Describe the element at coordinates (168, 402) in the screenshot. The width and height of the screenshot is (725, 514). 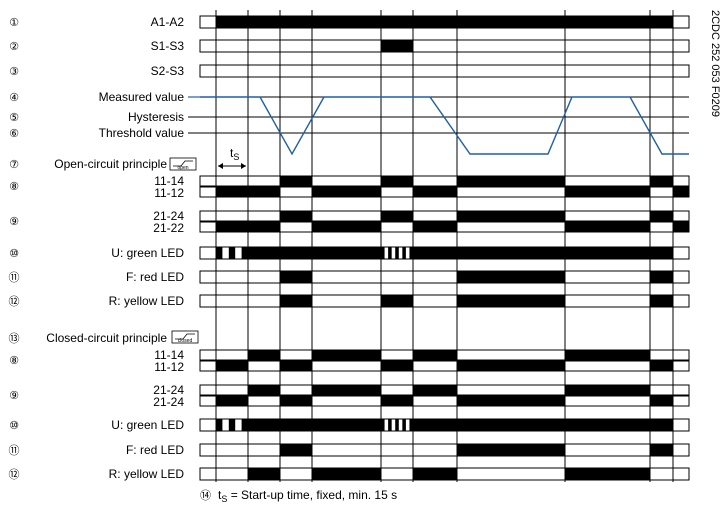
I see `row-label-2: 21-24` at that location.